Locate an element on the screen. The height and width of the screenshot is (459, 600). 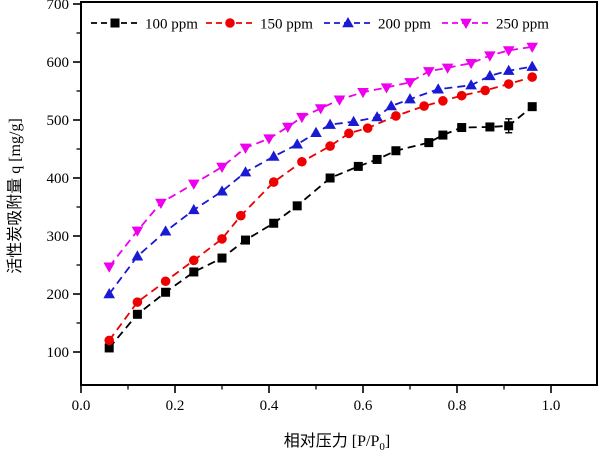
y-tick-label: 300 is located at coordinates (58, 237).